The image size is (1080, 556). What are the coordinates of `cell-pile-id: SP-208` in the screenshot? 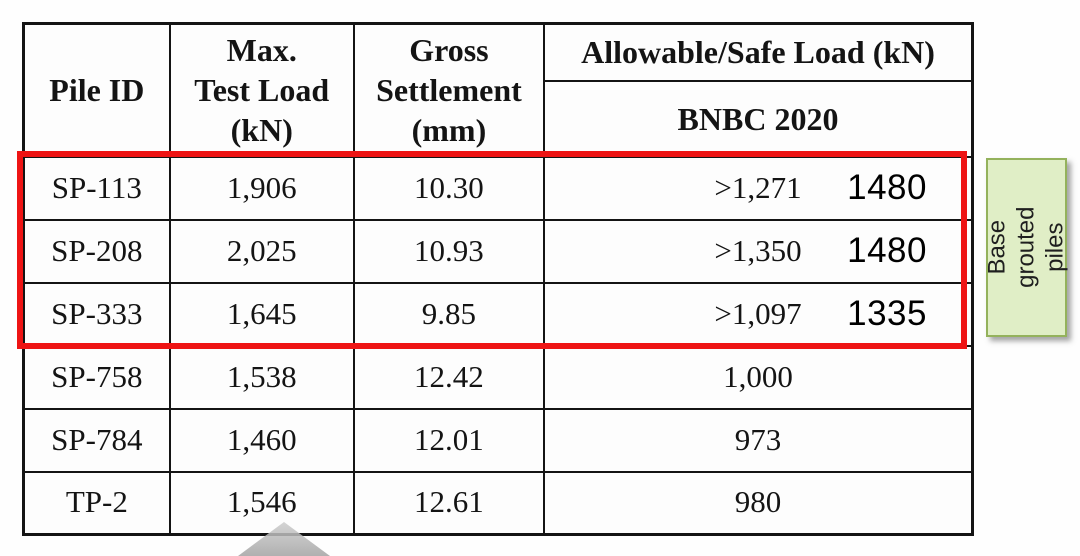 It's located at (96, 251).